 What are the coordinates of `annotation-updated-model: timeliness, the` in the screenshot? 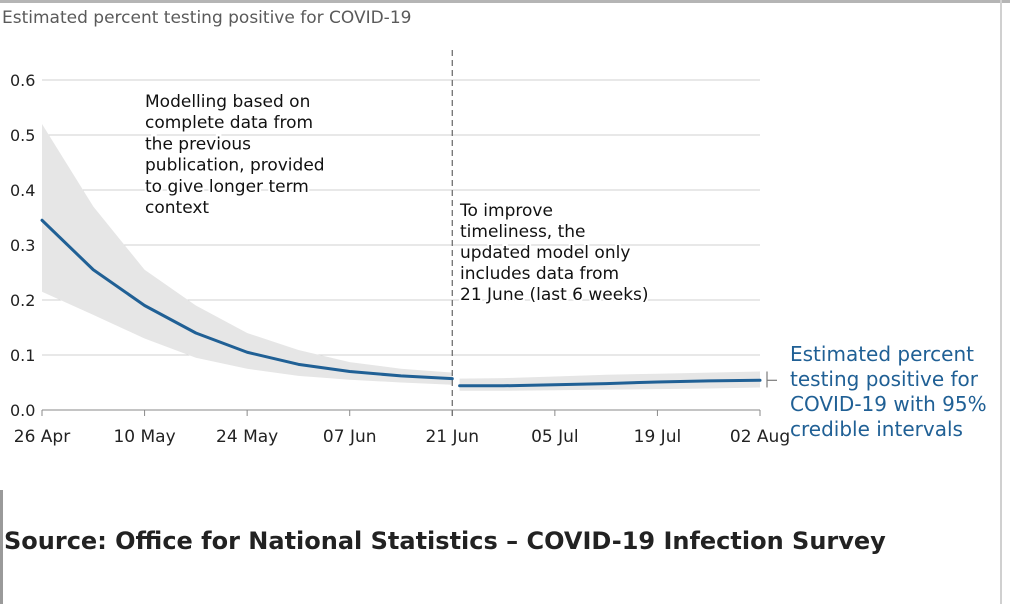 It's located at (523, 232).